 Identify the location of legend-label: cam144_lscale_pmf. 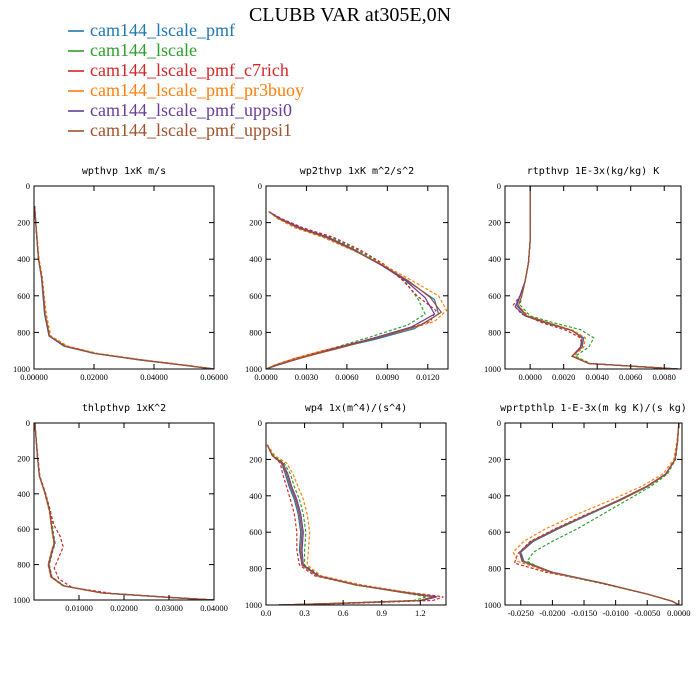
(162, 30).